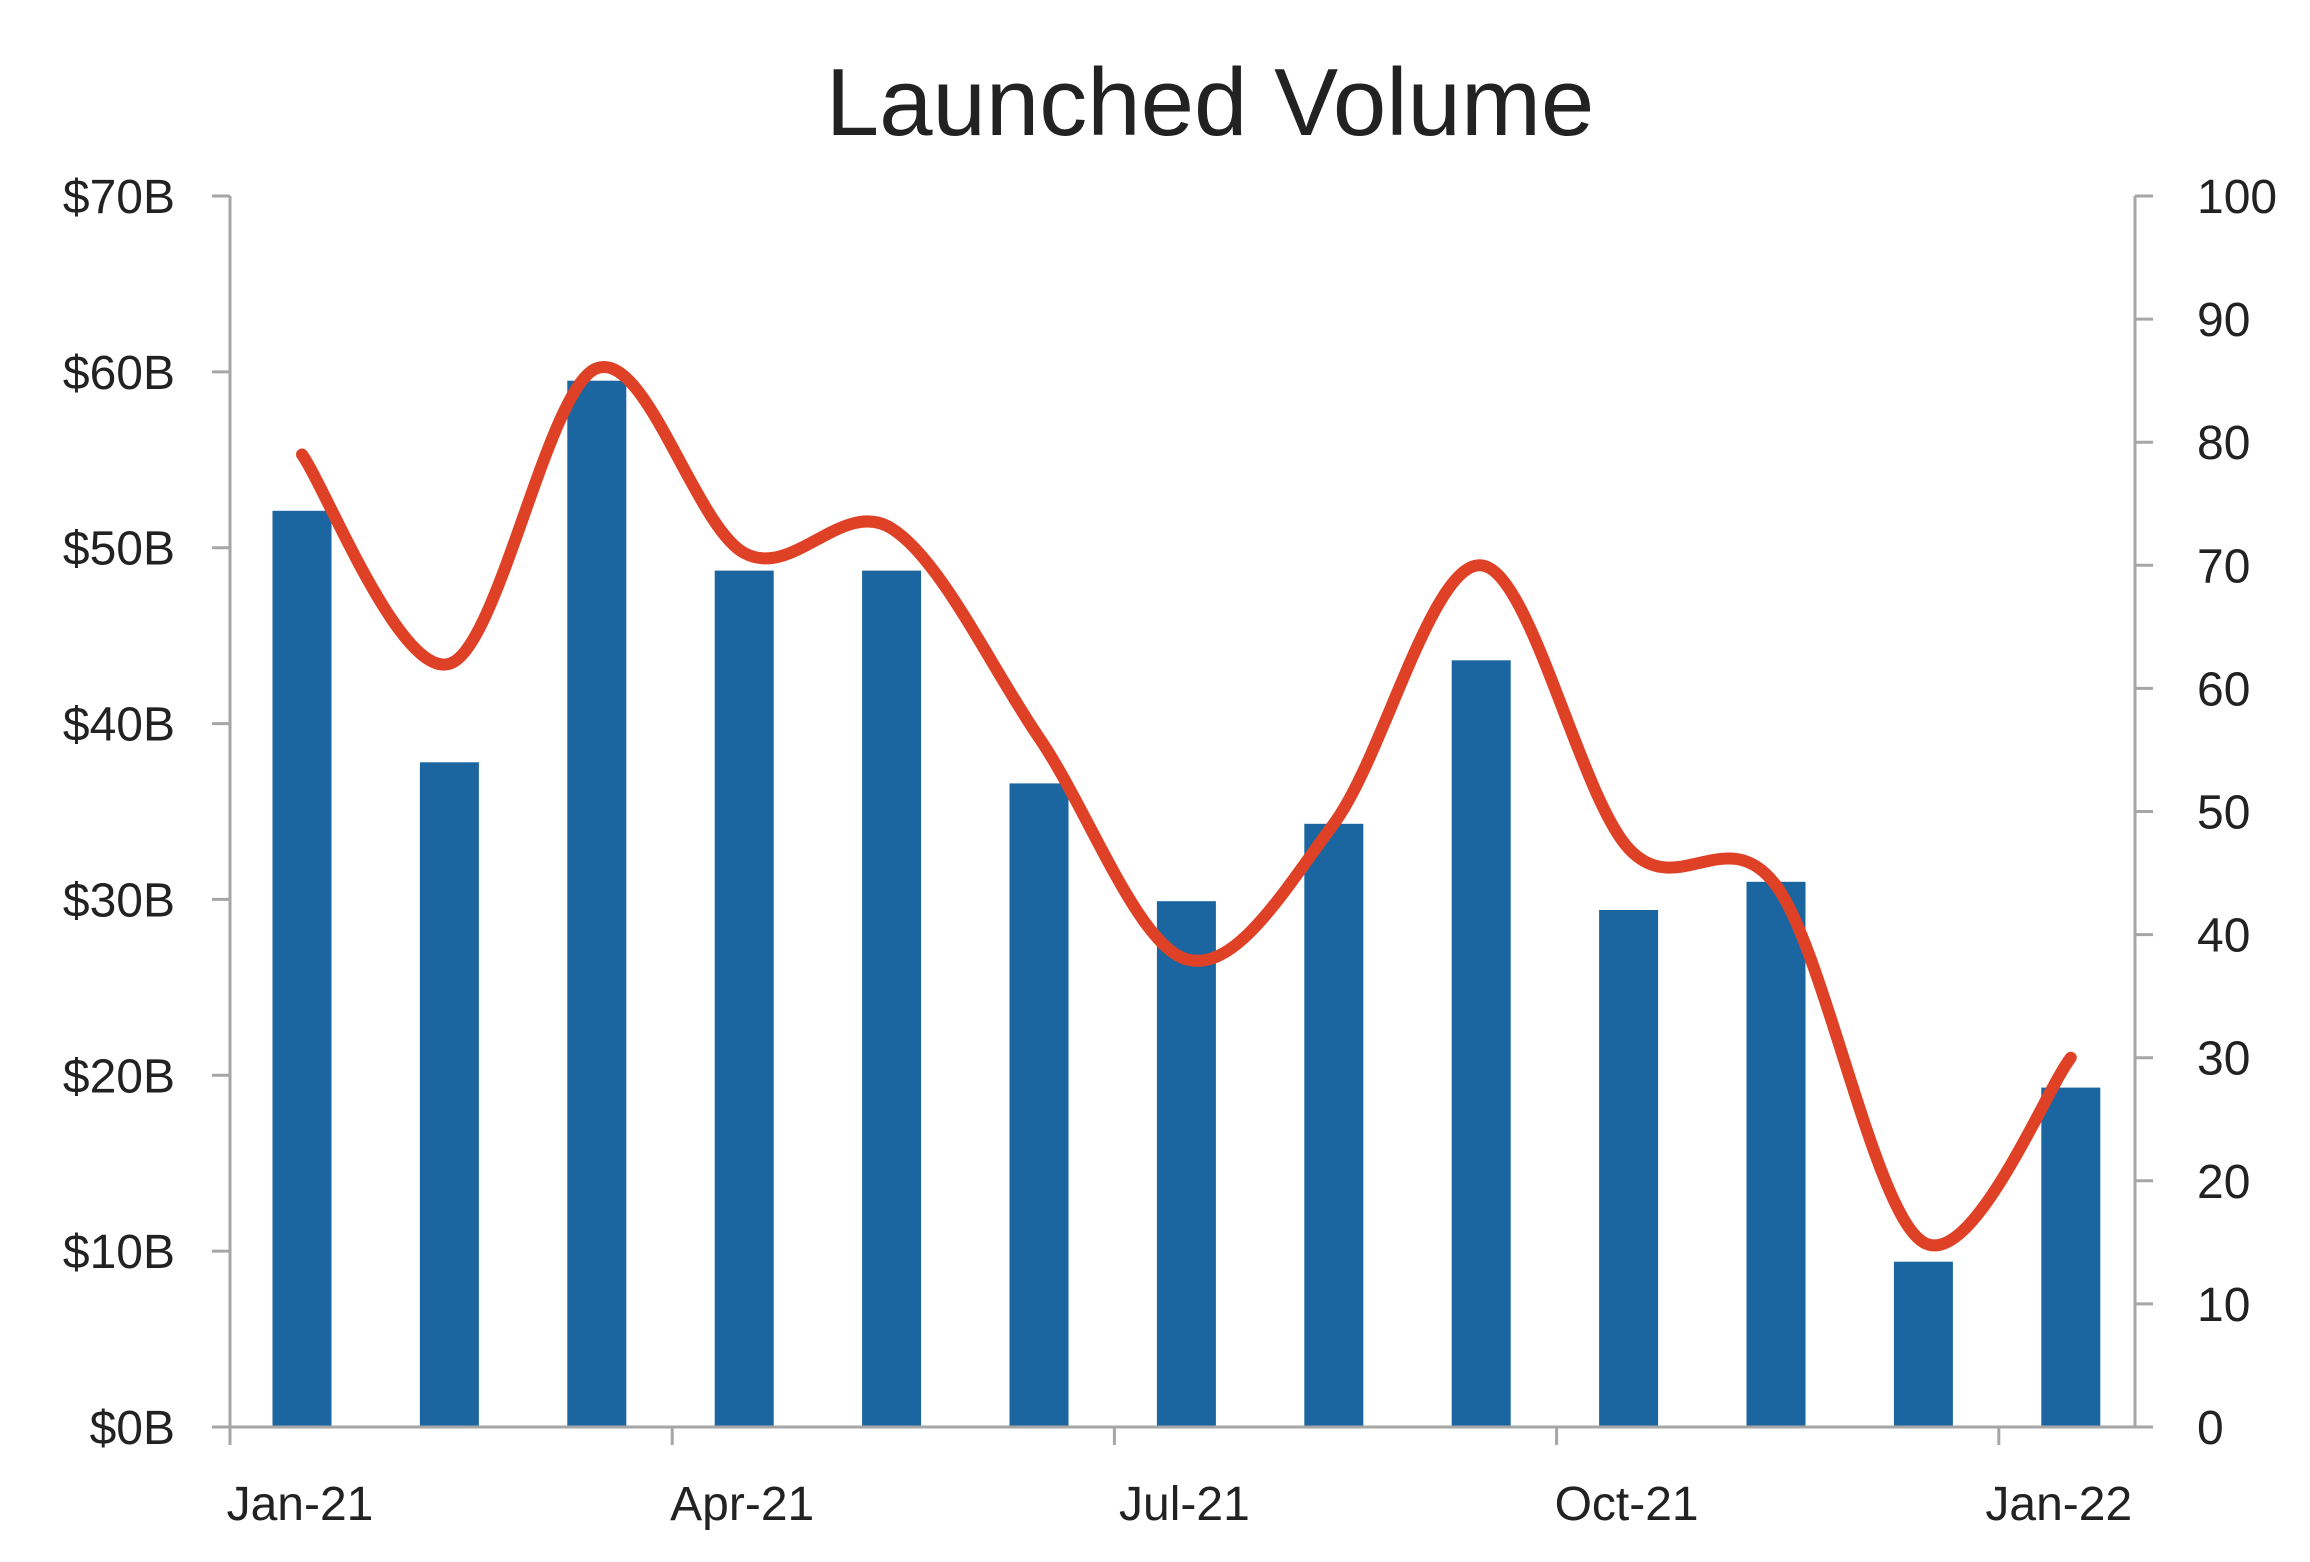 The image size is (2310, 1562). I want to click on left-axis-tick-label: $0B, so click(132, 1428).